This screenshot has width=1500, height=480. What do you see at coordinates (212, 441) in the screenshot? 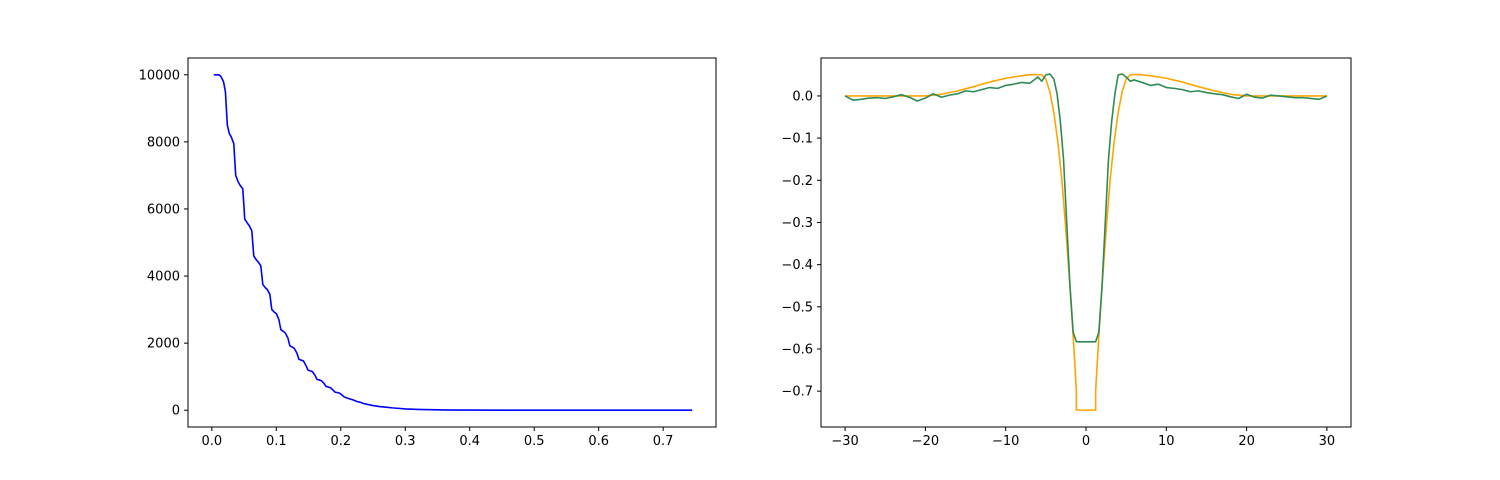
I see `x-tick-label: 0.0` at bounding box center [212, 441].